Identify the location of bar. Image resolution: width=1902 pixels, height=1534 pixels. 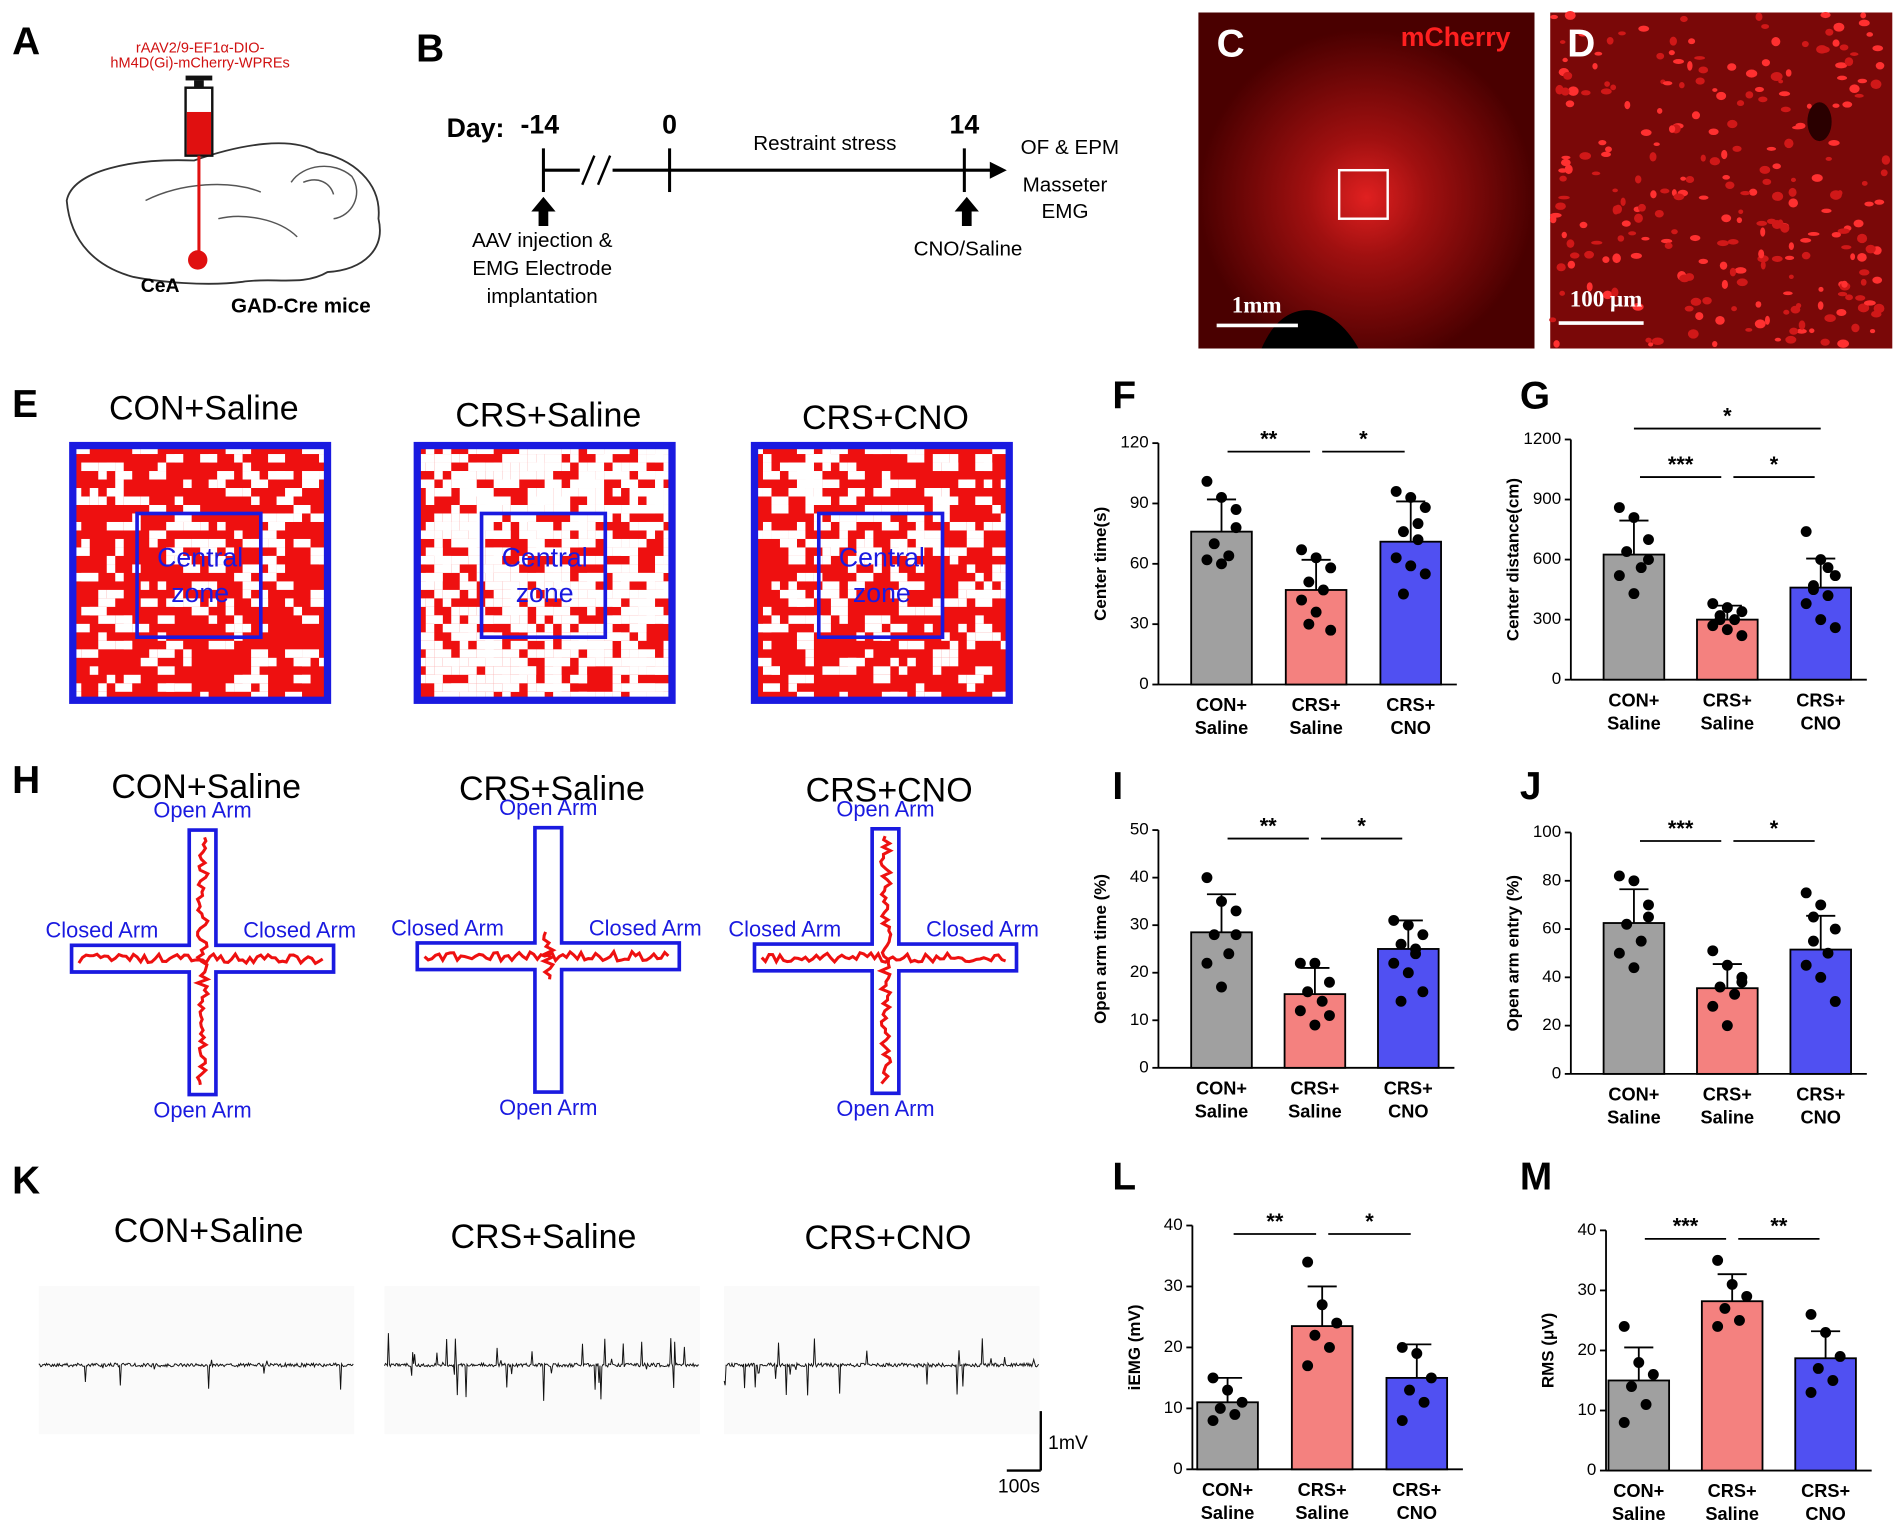
(1634, 617).